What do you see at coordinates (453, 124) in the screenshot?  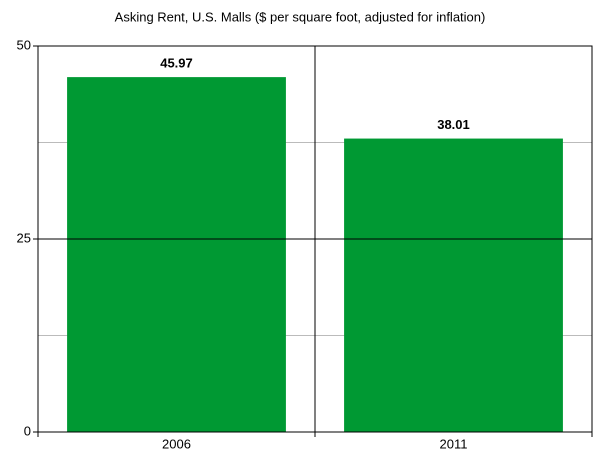 I see `value-label: 38.01` at bounding box center [453, 124].